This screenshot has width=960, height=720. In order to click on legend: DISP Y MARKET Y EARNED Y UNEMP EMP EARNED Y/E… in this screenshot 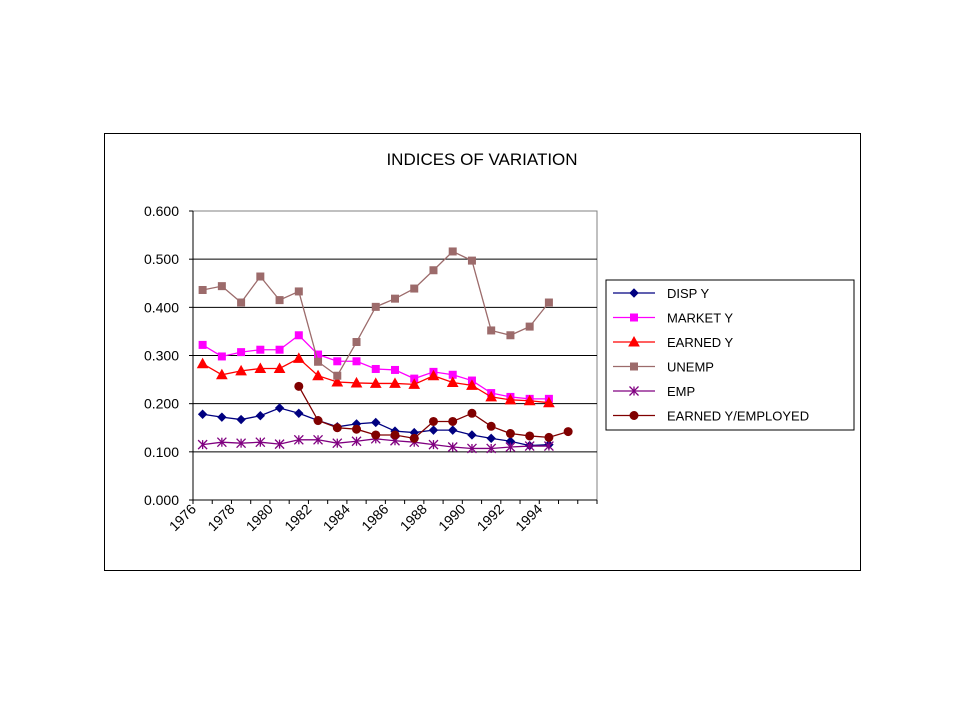, I will do `click(730, 355)`.